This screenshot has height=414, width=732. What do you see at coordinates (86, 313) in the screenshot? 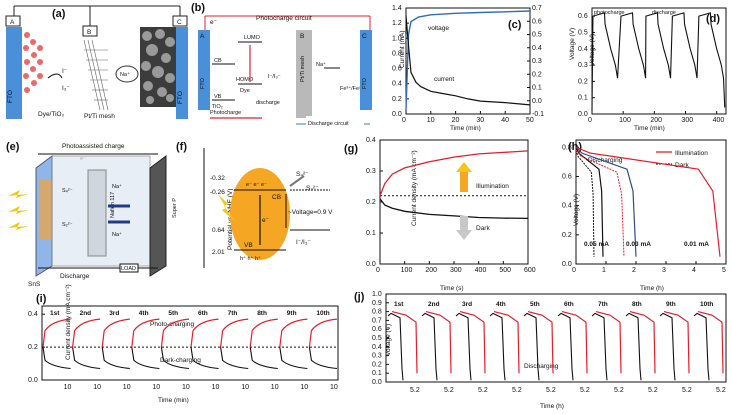
I see `chart-i-cycle-label: 2nd` at bounding box center [86, 313].